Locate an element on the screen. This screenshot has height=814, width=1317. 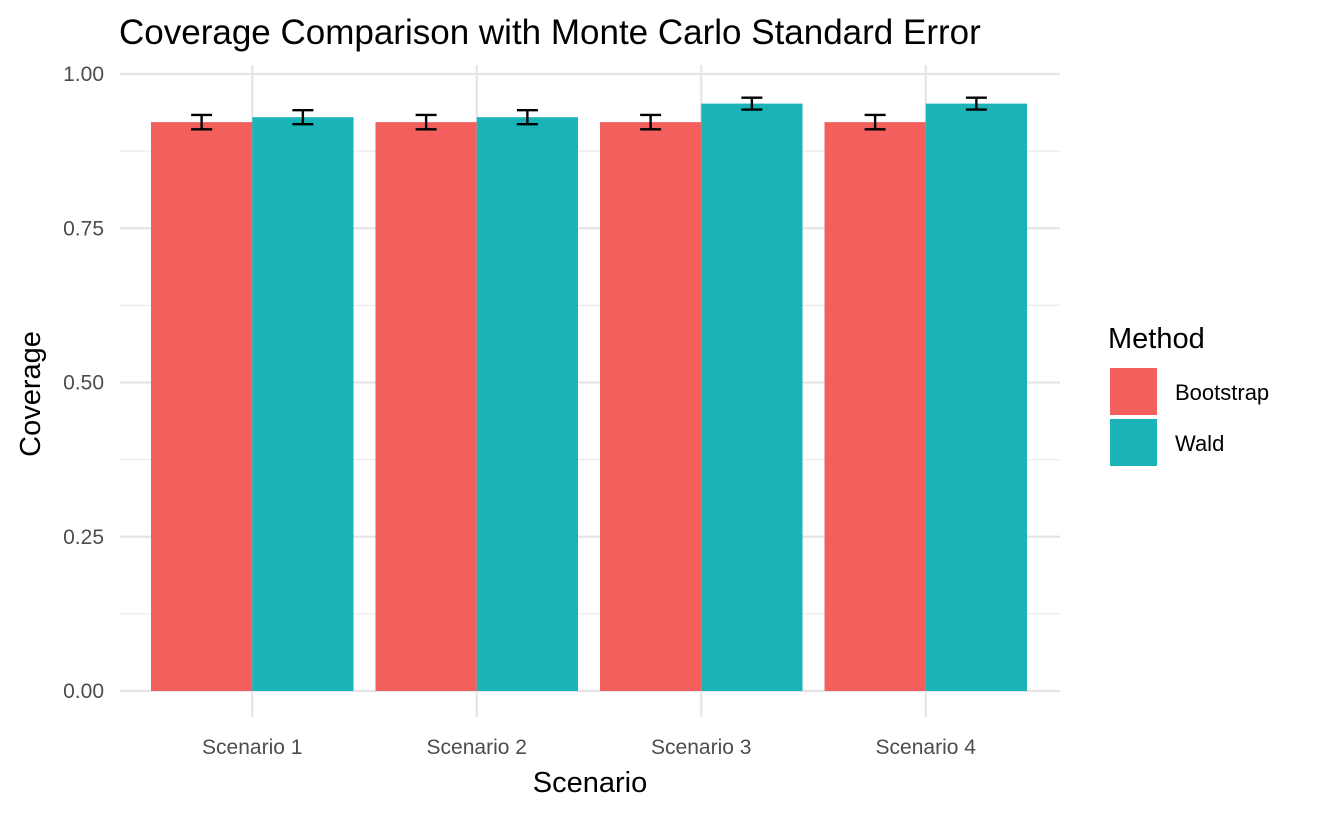
legend: Method Bootstrap Wald is located at coordinates (1188, 394).